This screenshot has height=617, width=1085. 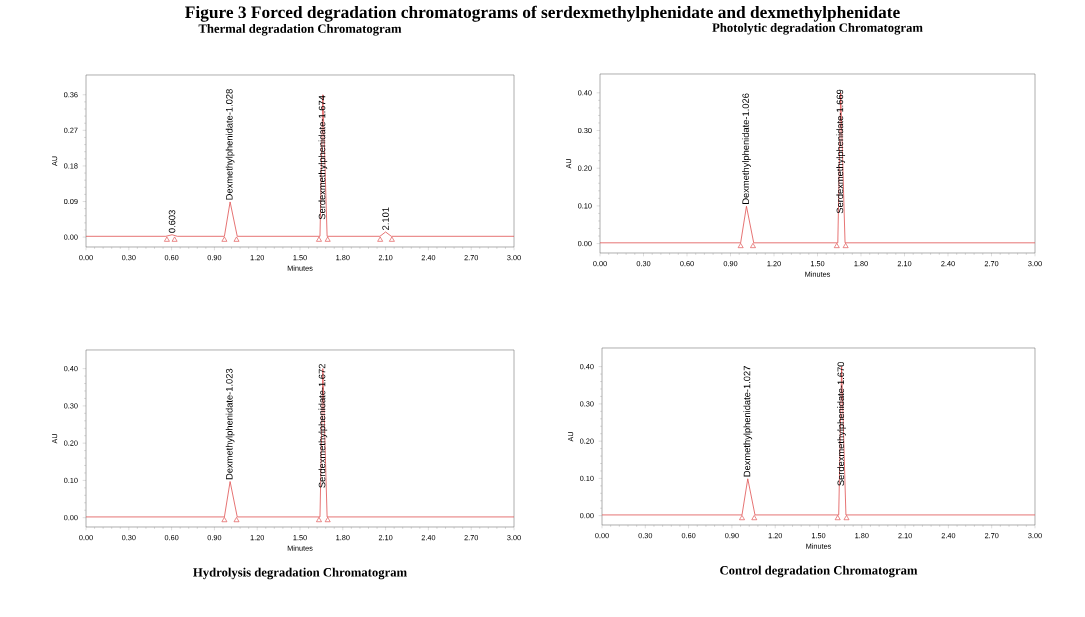 I want to click on chart-title: Photolytic degradation Chromatogram, so click(x=817, y=29).